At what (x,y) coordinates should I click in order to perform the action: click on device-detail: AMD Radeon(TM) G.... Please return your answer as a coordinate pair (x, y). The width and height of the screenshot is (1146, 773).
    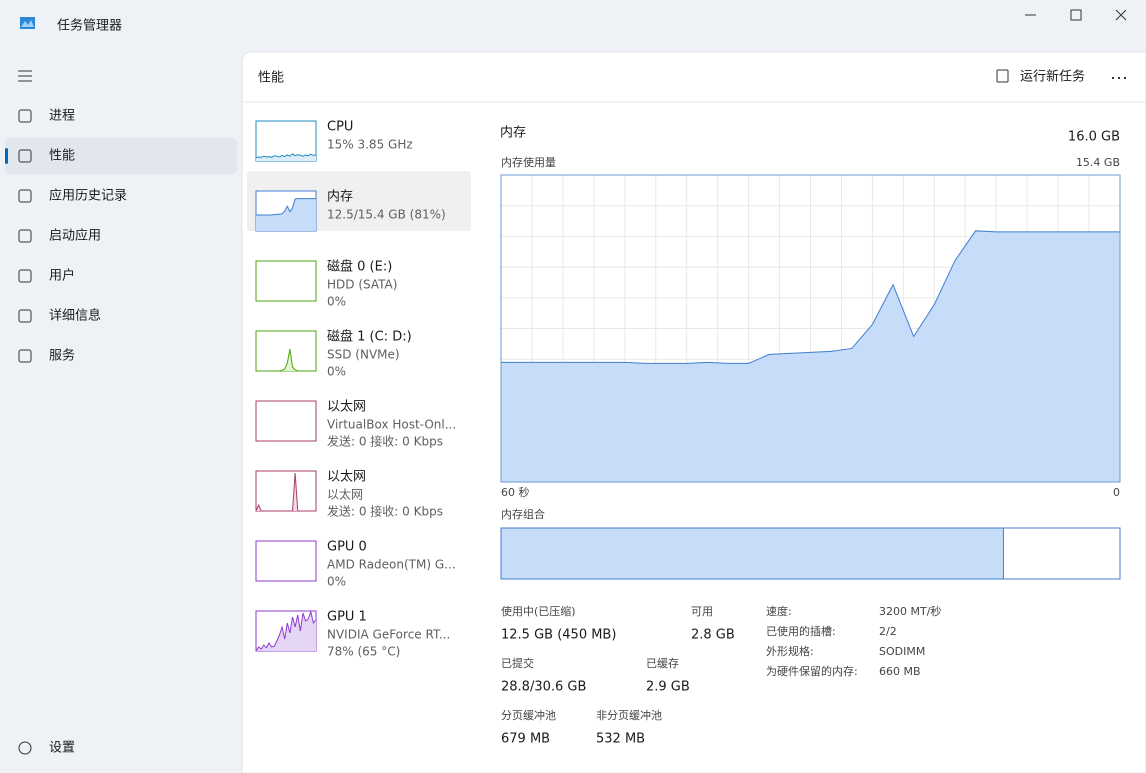
    Looking at the image, I should click on (391, 565).